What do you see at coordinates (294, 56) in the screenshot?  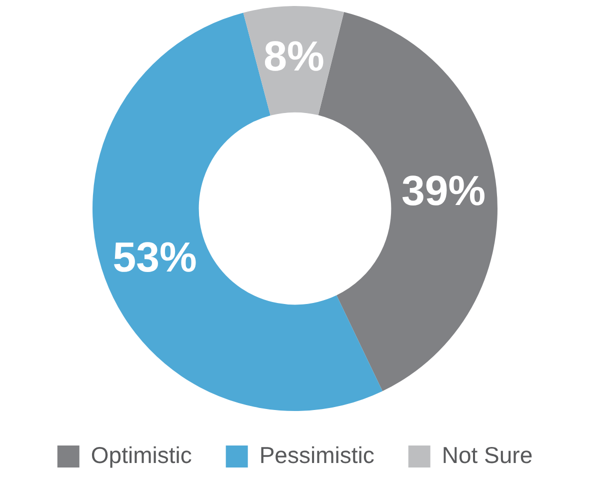 I see `data-label: 8%` at bounding box center [294, 56].